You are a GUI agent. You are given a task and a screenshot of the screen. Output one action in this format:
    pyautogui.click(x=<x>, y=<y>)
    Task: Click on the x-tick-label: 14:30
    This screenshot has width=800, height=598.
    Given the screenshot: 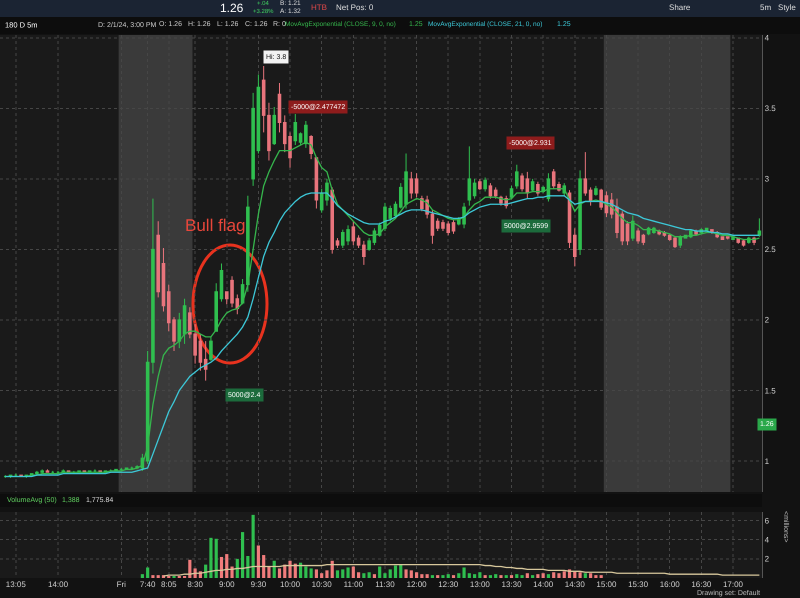 What is the action you would take?
    pyautogui.click(x=575, y=584)
    